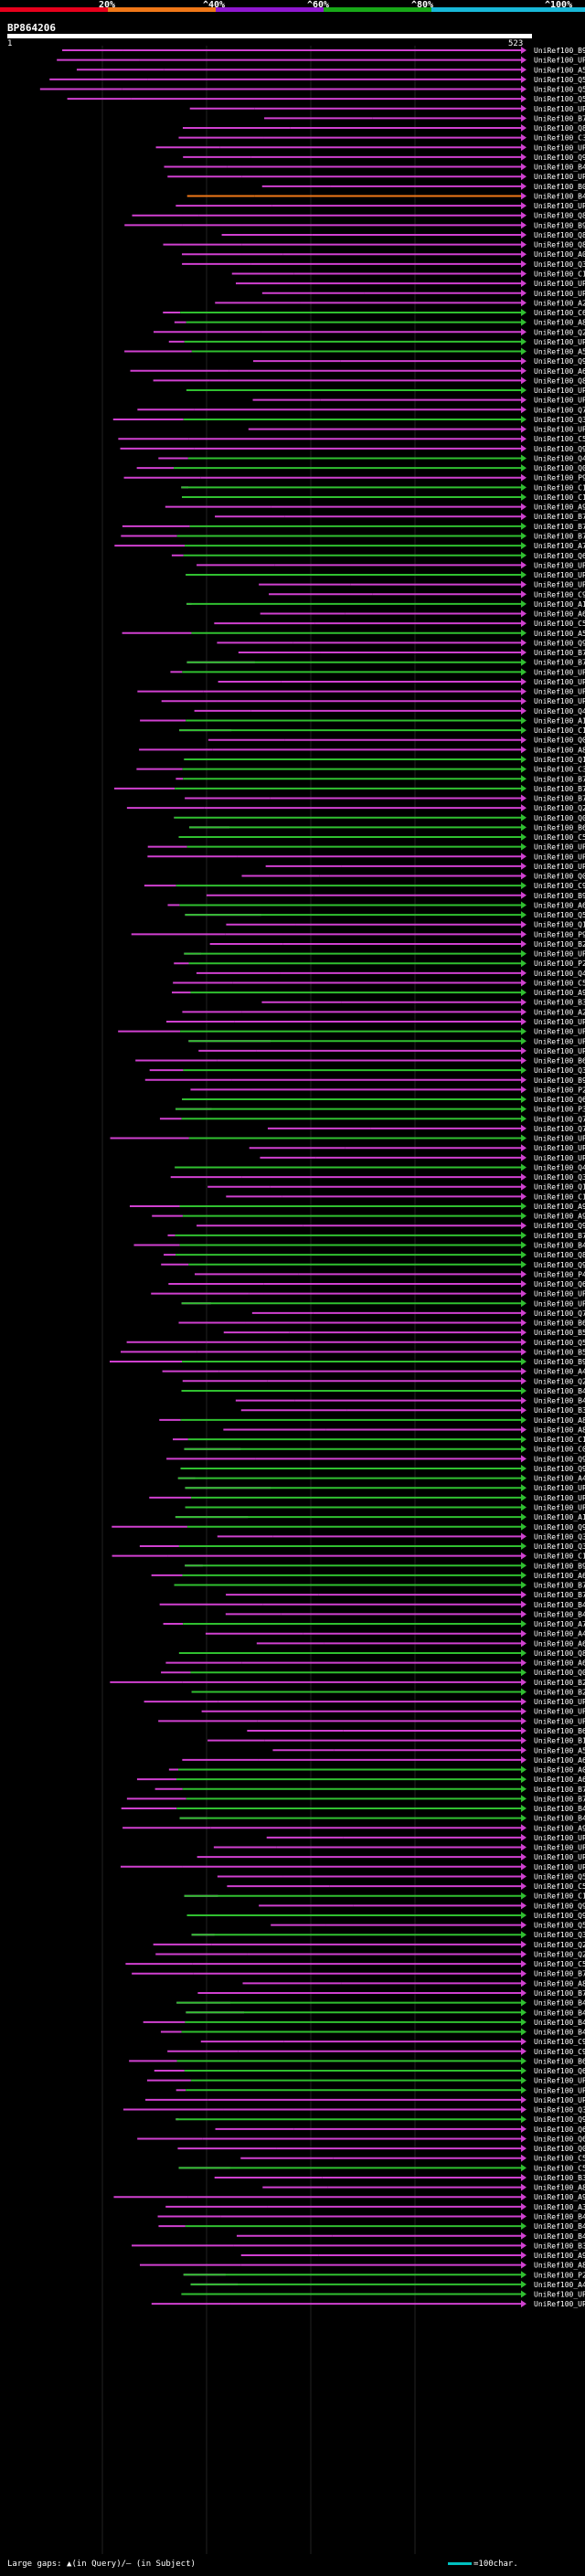 This screenshot has width=585, height=2576. Describe the element at coordinates (356, 808) in the screenshot. I see `hit-row: UniRef100_Q2NQ04` at that location.